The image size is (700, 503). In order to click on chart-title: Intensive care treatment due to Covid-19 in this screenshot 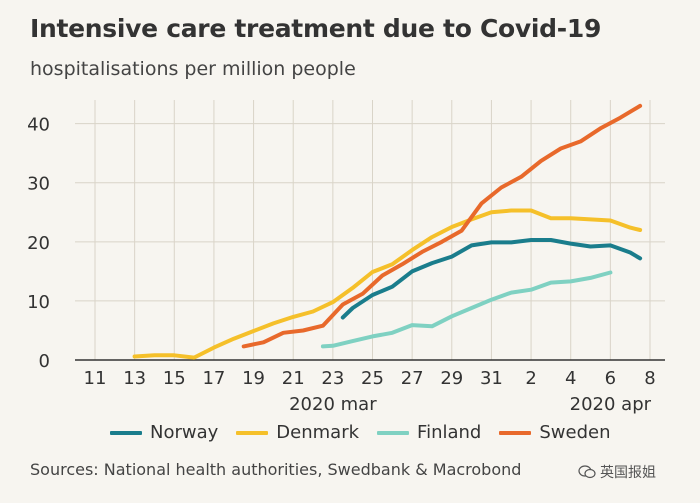, I will do `click(316, 28)`.